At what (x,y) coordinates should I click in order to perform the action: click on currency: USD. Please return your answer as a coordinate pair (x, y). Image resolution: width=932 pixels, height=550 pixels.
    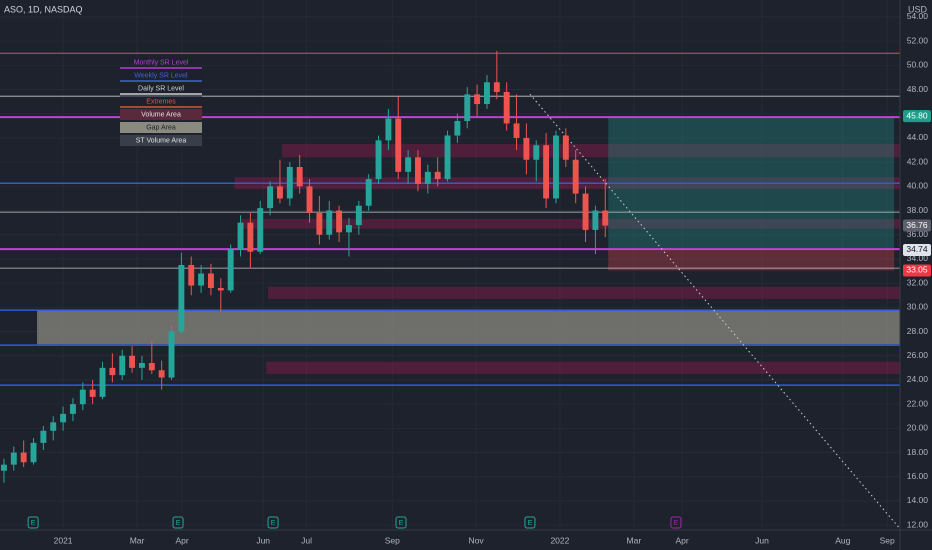
    Looking at the image, I should click on (918, 9).